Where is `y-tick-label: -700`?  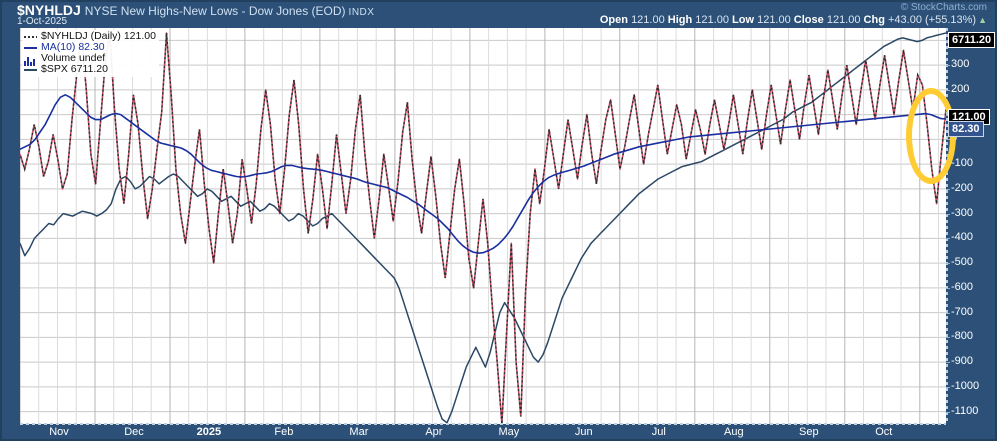 y-tick-label: -700 is located at coordinates (962, 311).